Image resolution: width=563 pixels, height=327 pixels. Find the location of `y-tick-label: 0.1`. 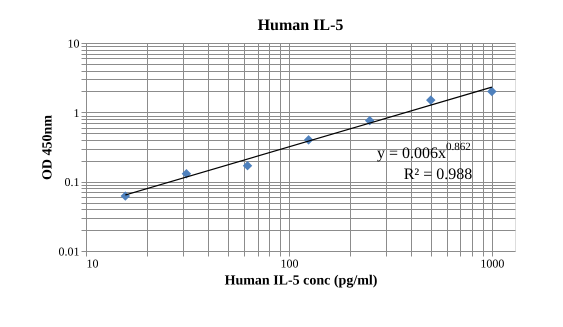

y-tick-label: 0.1 is located at coordinates (72, 182).